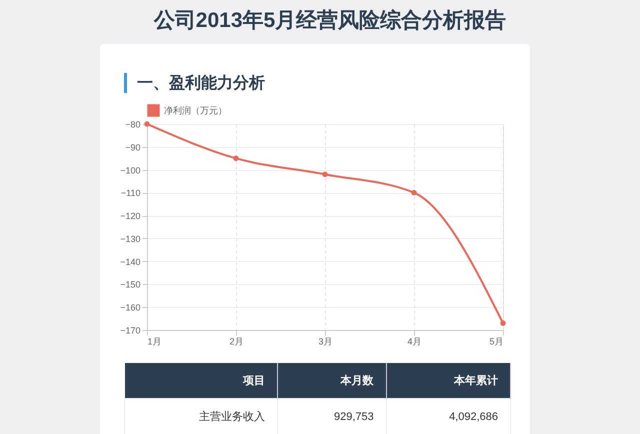 This screenshot has width=640, height=434. What do you see at coordinates (132, 147) in the screenshot?
I see `y-tick-label: −90` at bounding box center [132, 147].